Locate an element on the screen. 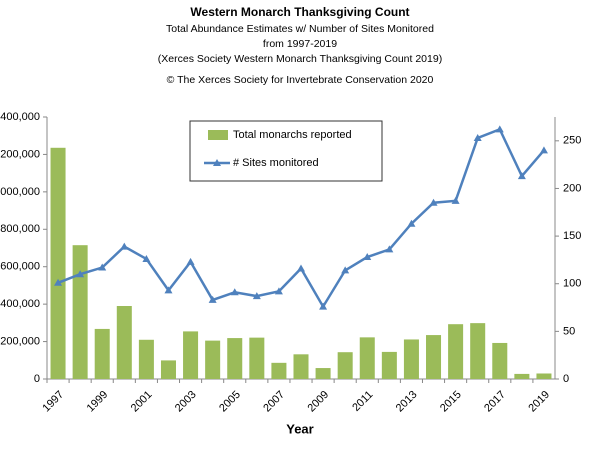 The height and width of the screenshot is (450, 600). y-tick-label: 800,000 is located at coordinates (20, 229).